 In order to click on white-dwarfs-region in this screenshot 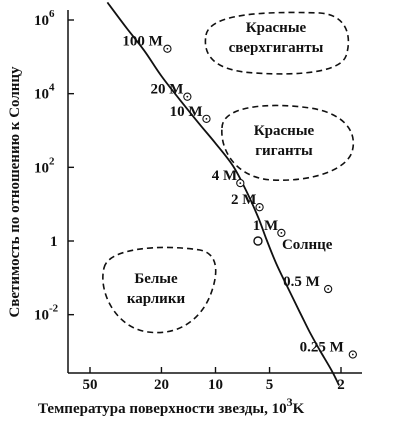, I will do `click(159, 290)`.